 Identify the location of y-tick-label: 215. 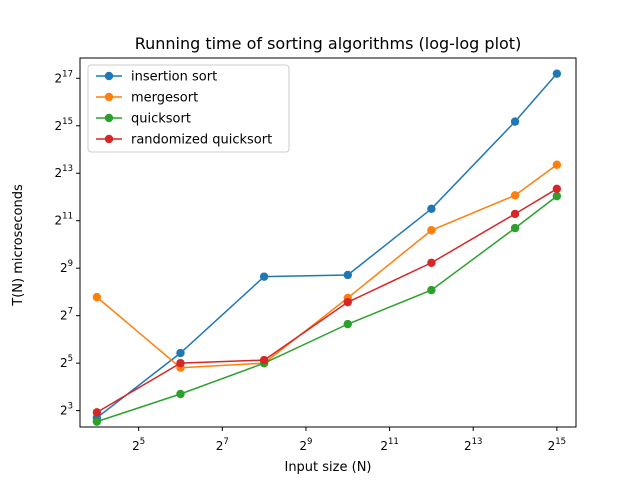
(64, 125).